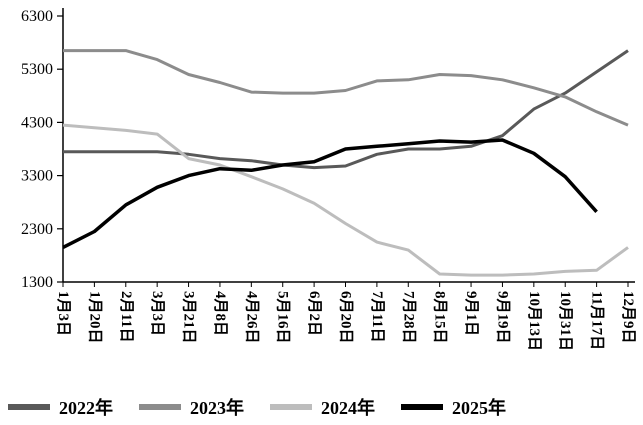 The height and width of the screenshot is (425, 643). What do you see at coordinates (348, 408) in the screenshot?
I see `legend-label: 2024年` at bounding box center [348, 408].